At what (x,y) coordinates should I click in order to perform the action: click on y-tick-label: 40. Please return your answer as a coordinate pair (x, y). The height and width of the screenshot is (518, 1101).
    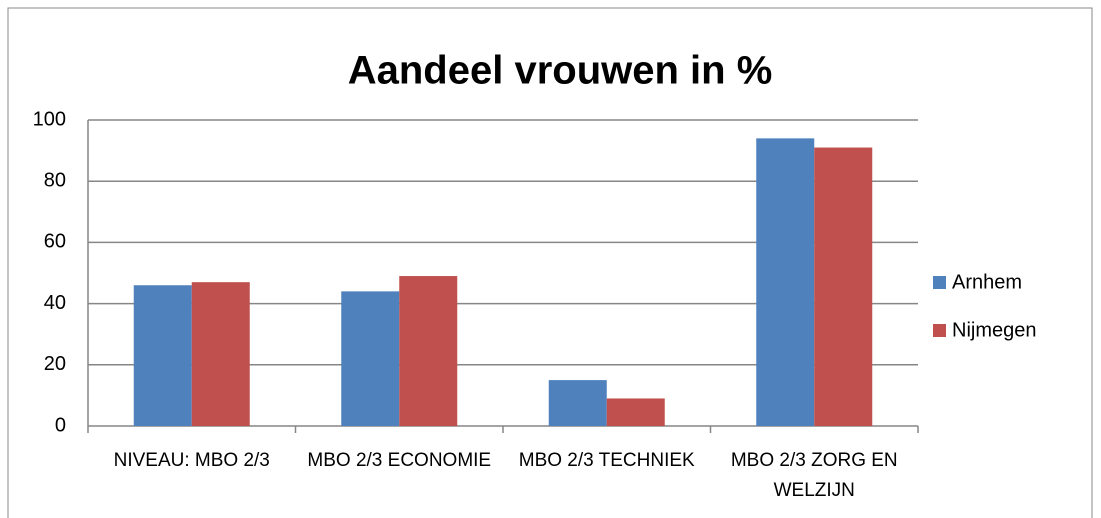
    Looking at the image, I should click on (55, 303).